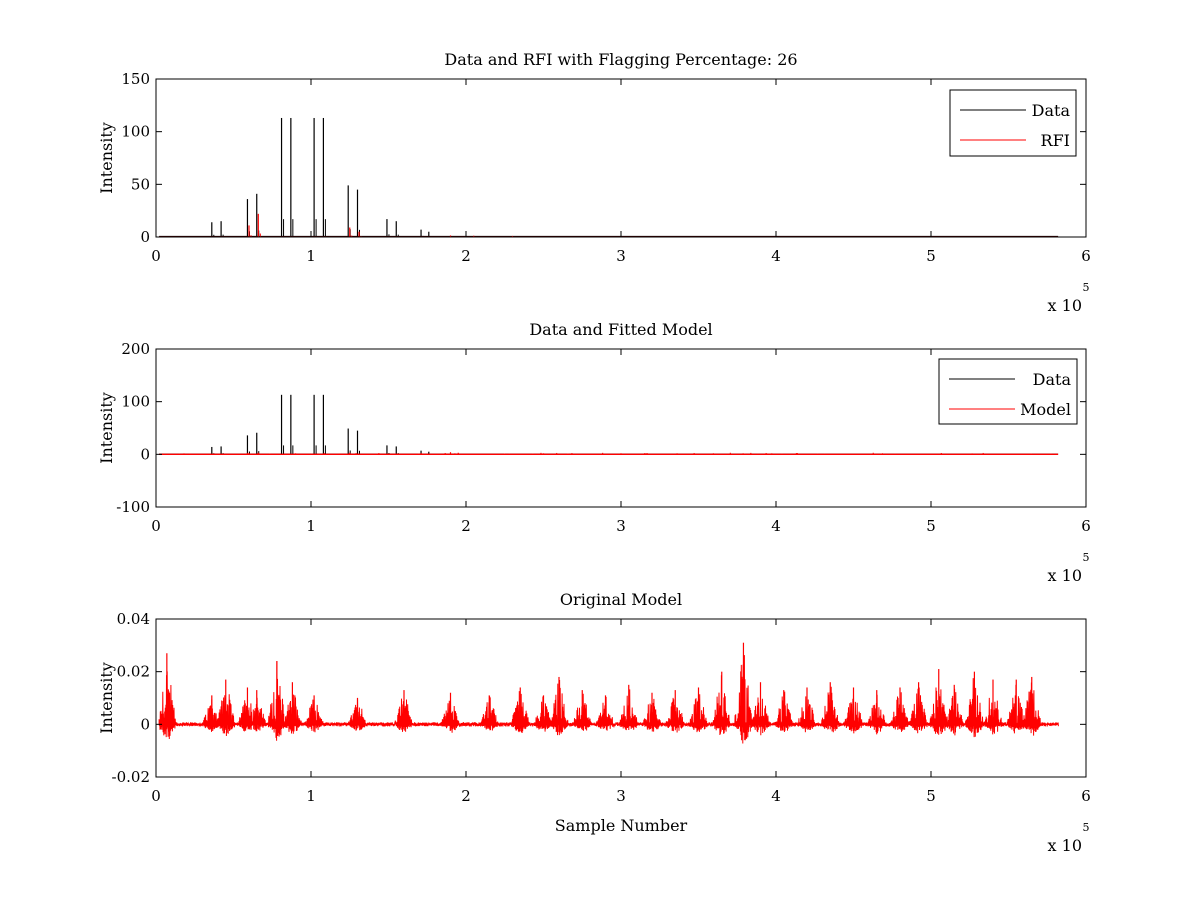 This screenshot has width=1200, height=900. I want to click on legend: Data Model, so click(1008, 391).